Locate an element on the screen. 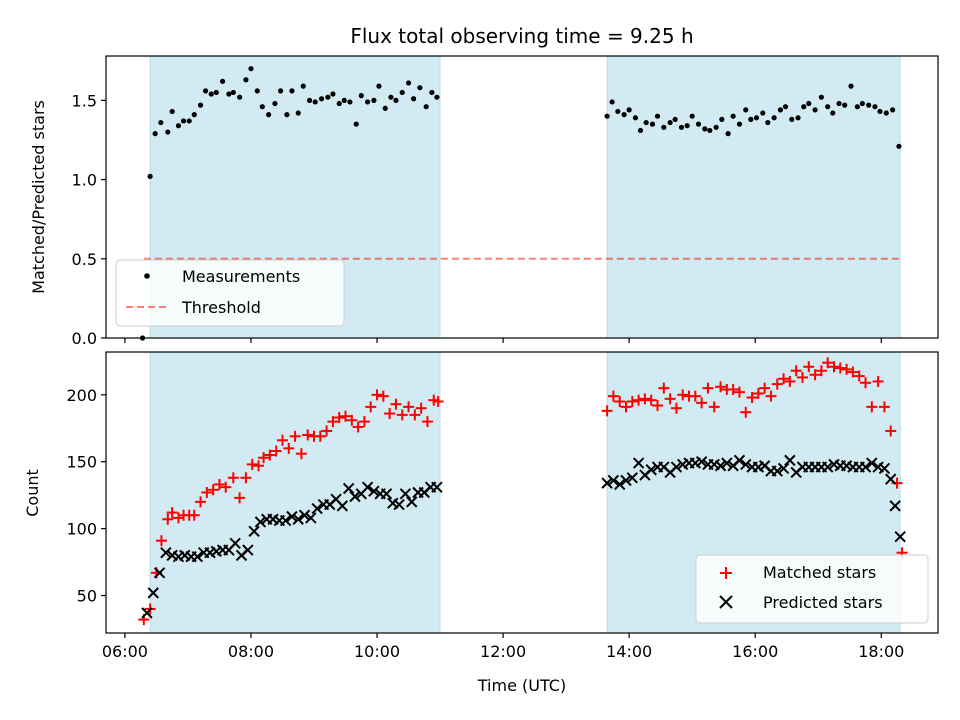 Image resolution: width=960 pixels, height=720 pixels. top-y-axis-label: Matched/Predicted stars is located at coordinates (38, 197).